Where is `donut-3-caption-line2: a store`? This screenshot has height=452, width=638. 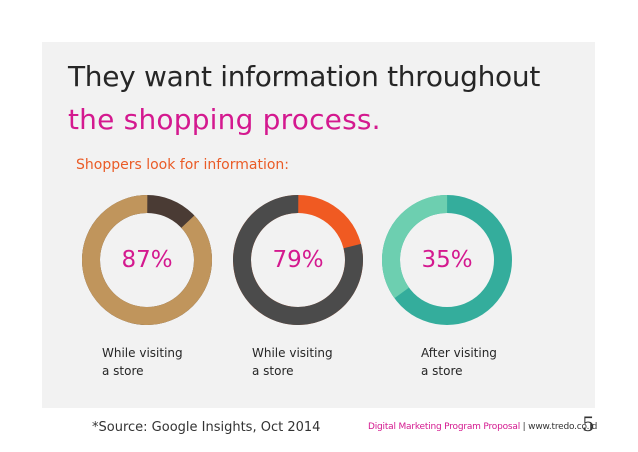
donut-3-caption-line2: a store is located at coordinates (442, 371).